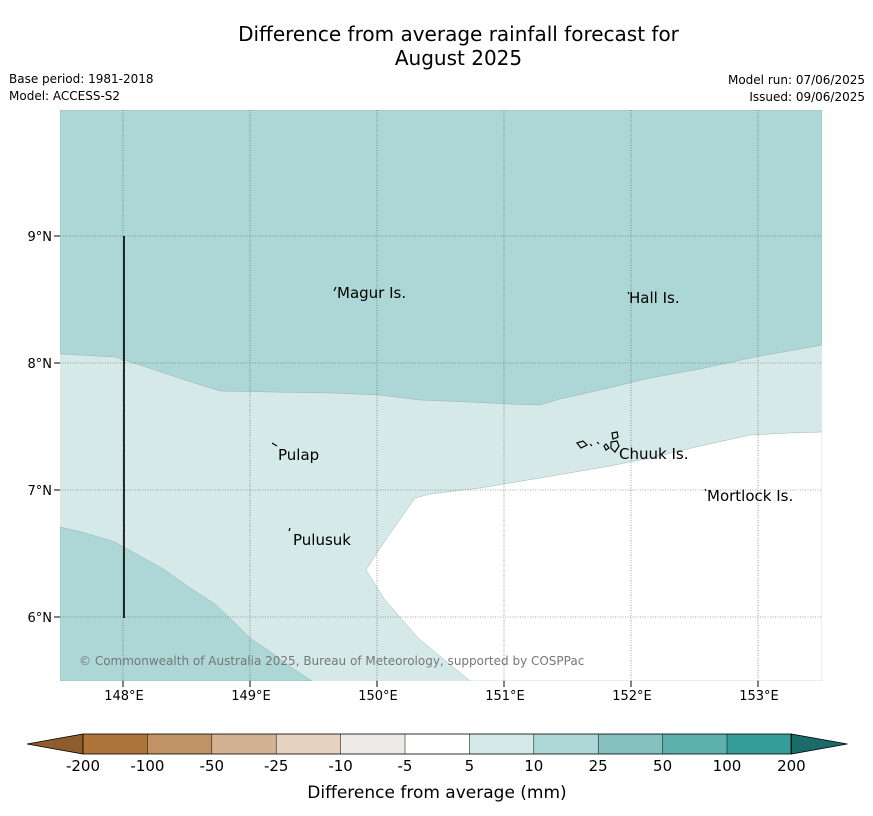  Describe the element at coordinates (44, 428) in the screenshot. I see `lat-axis: 9°N 8°N 7°N 6°N` at that location.